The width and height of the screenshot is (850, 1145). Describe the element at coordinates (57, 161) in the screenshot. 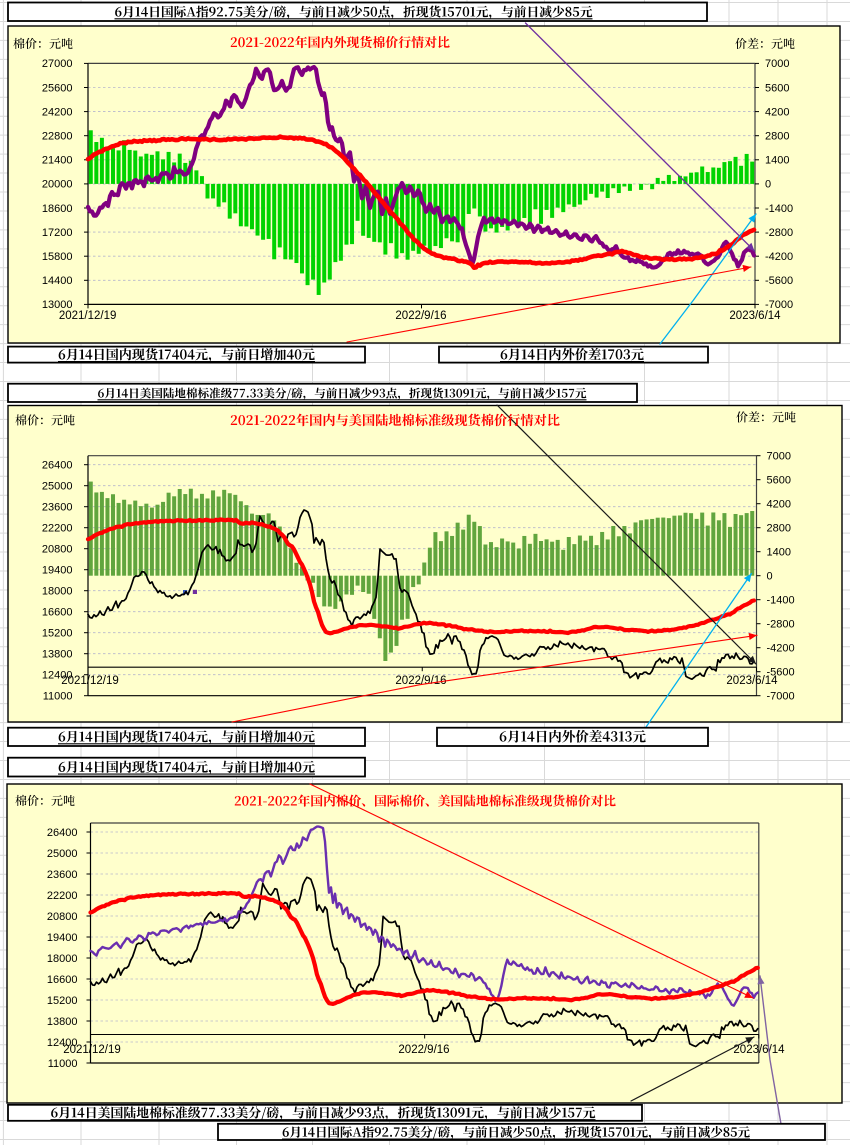

I see `svg-text: 21400` at that location.